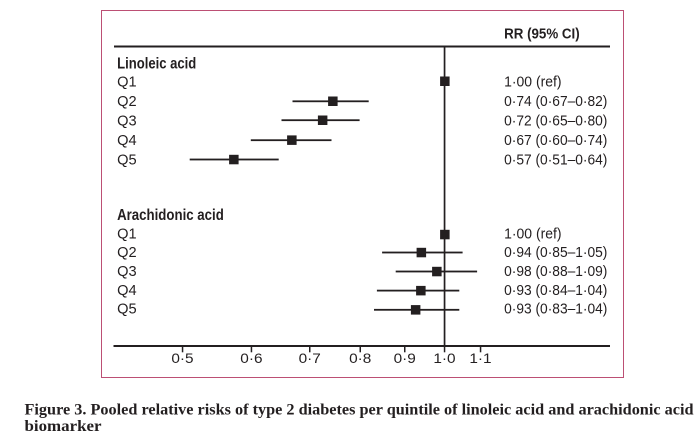 The image size is (700, 438). I want to click on svg-text: 0·74 (0·67–0·82), so click(555, 101).